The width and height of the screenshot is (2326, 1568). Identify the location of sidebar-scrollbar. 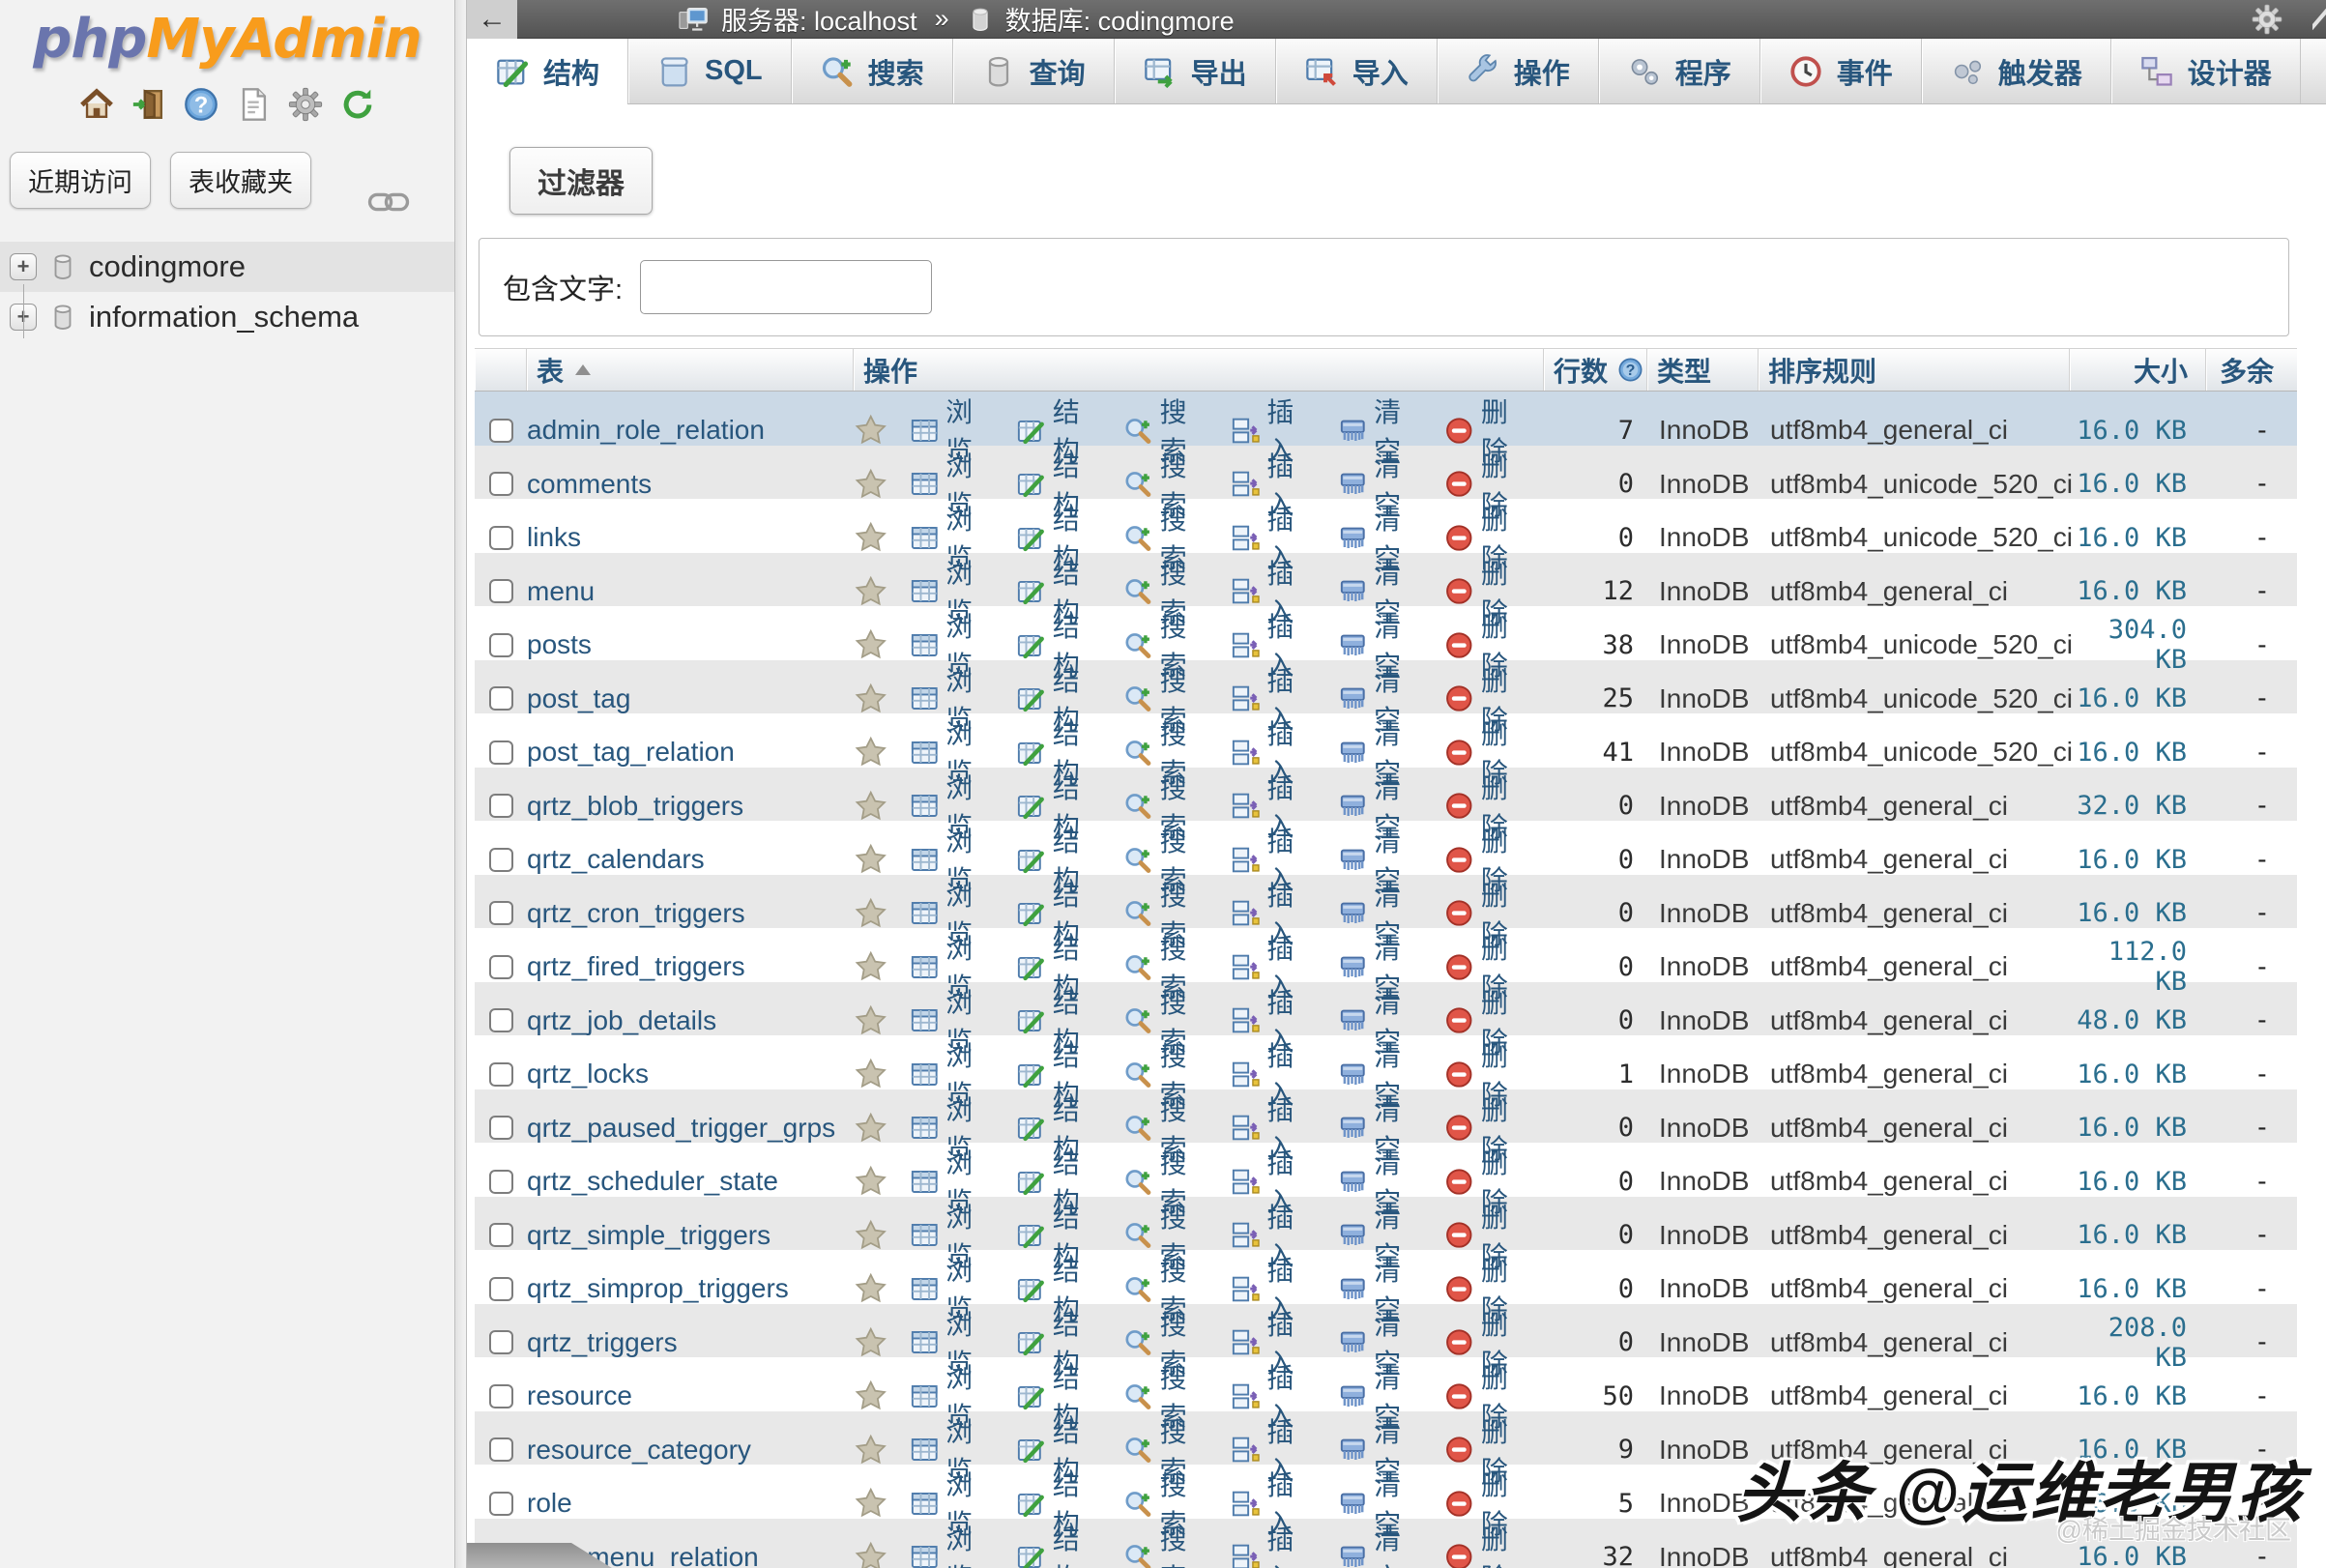
(460, 784).